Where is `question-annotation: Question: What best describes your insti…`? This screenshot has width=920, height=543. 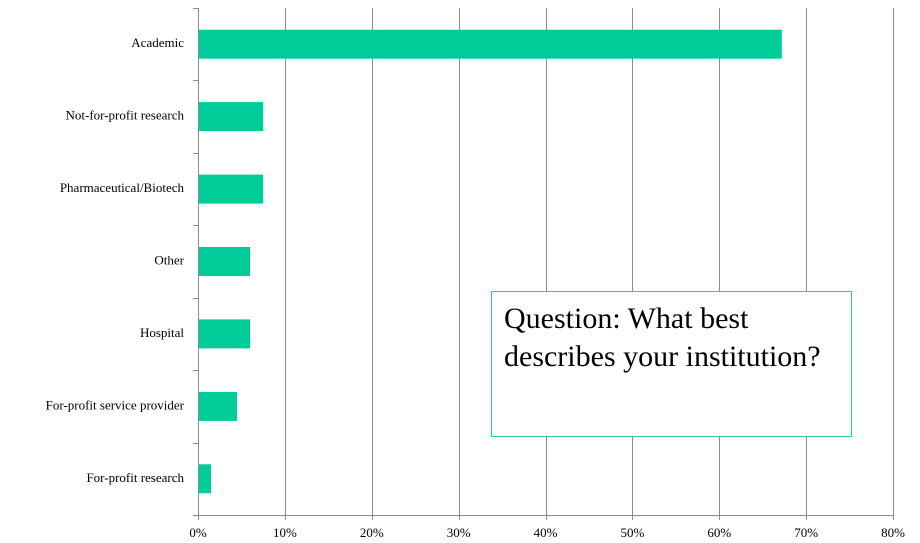 question-annotation: Question: What best describes your insti… is located at coordinates (671, 364).